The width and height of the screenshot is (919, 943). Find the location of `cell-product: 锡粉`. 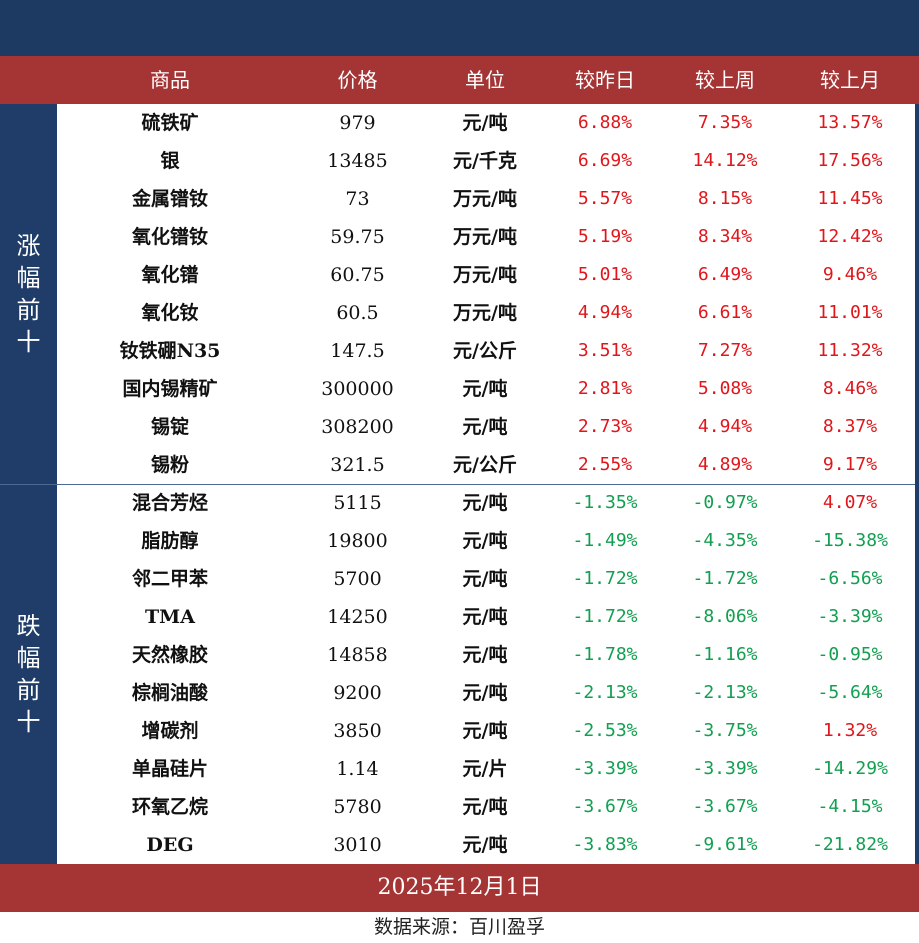

cell-product: 锡粉 is located at coordinates (169, 465).